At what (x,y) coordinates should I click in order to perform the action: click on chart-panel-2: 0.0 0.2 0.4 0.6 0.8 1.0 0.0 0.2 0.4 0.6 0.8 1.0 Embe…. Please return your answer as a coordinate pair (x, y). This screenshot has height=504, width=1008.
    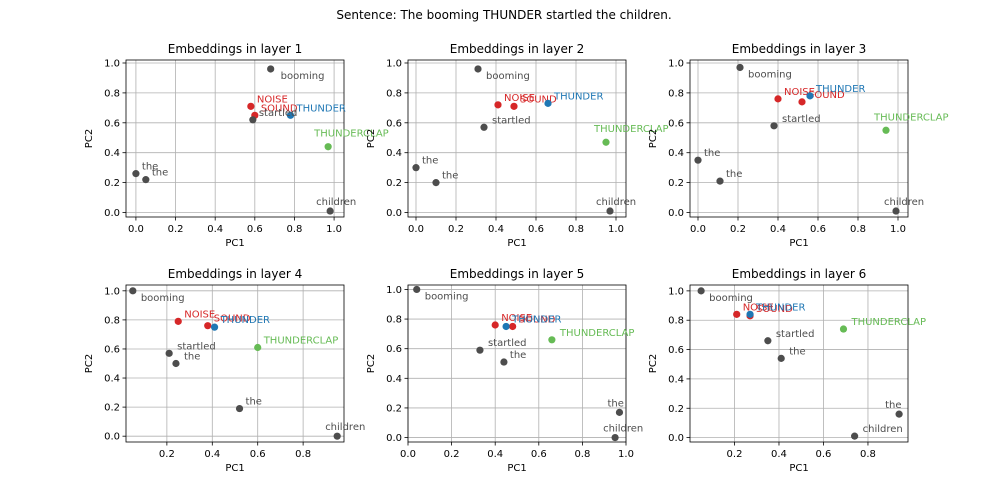
    Looking at the image, I should click on (517, 145).